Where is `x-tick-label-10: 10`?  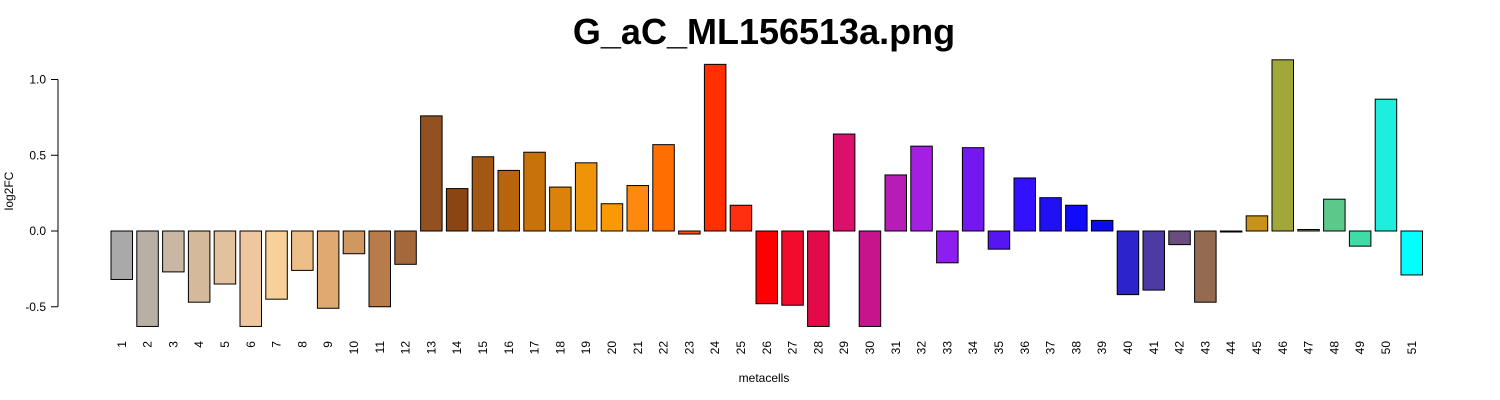 x-tick-label-10: 10 is located at coordinates (354, 348).